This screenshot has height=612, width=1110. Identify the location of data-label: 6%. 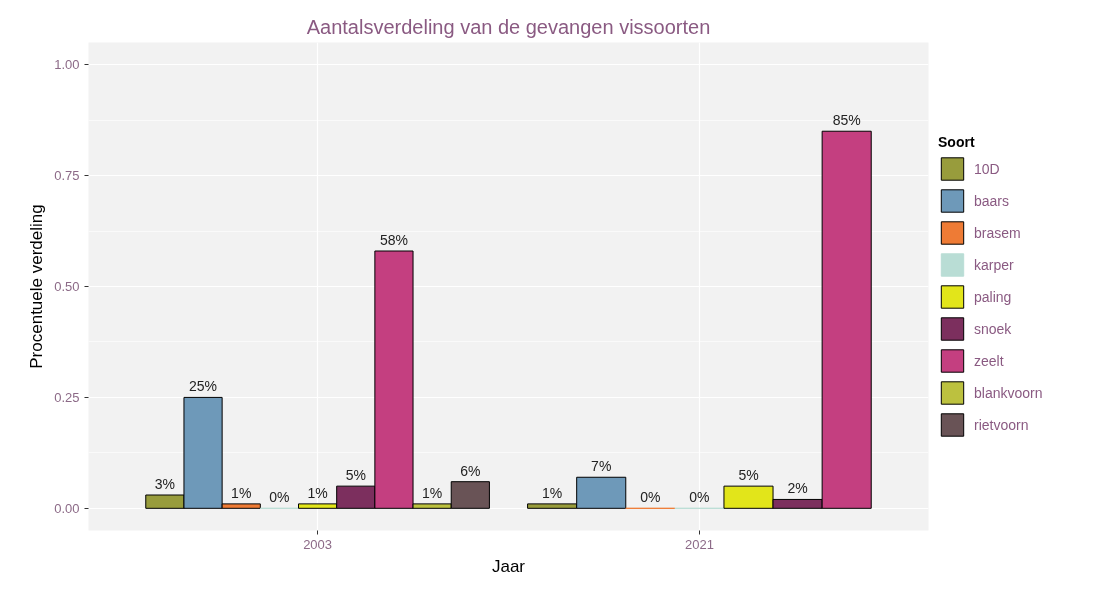
(470, 470).